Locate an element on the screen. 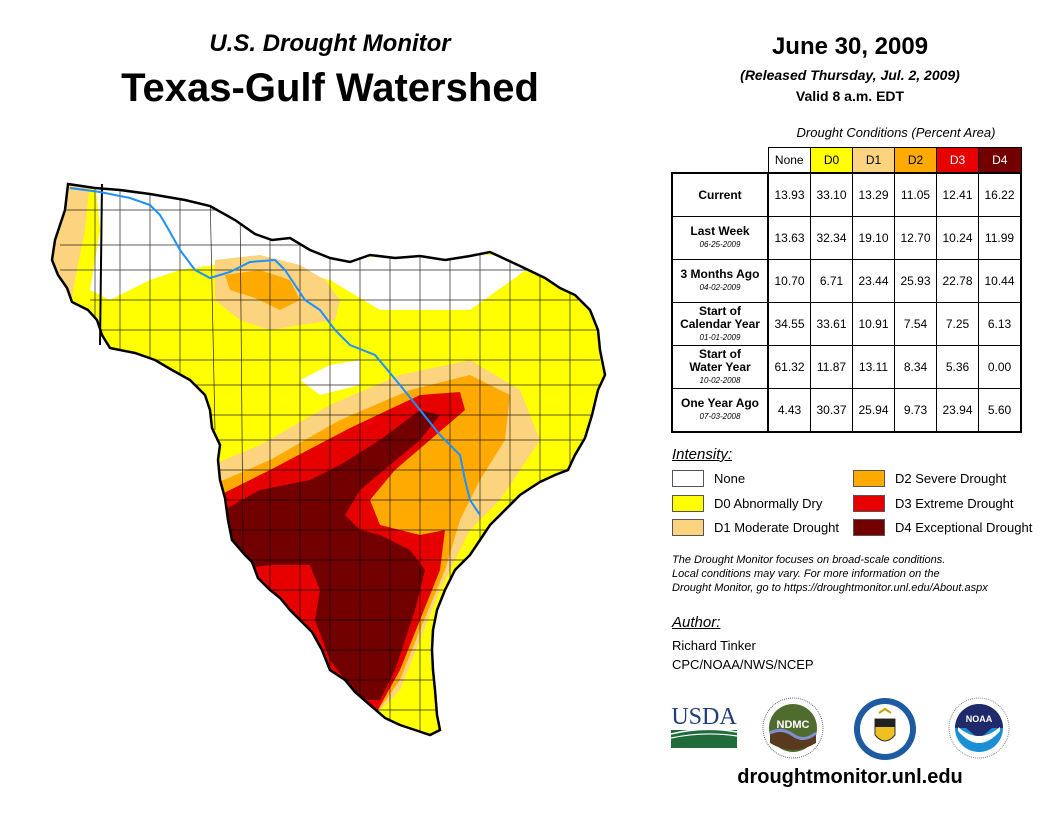 The height and width of the screenshot is (816, 1056). row-label: One Year Ago 07-03-2008 is located at coordinates (720, 410).